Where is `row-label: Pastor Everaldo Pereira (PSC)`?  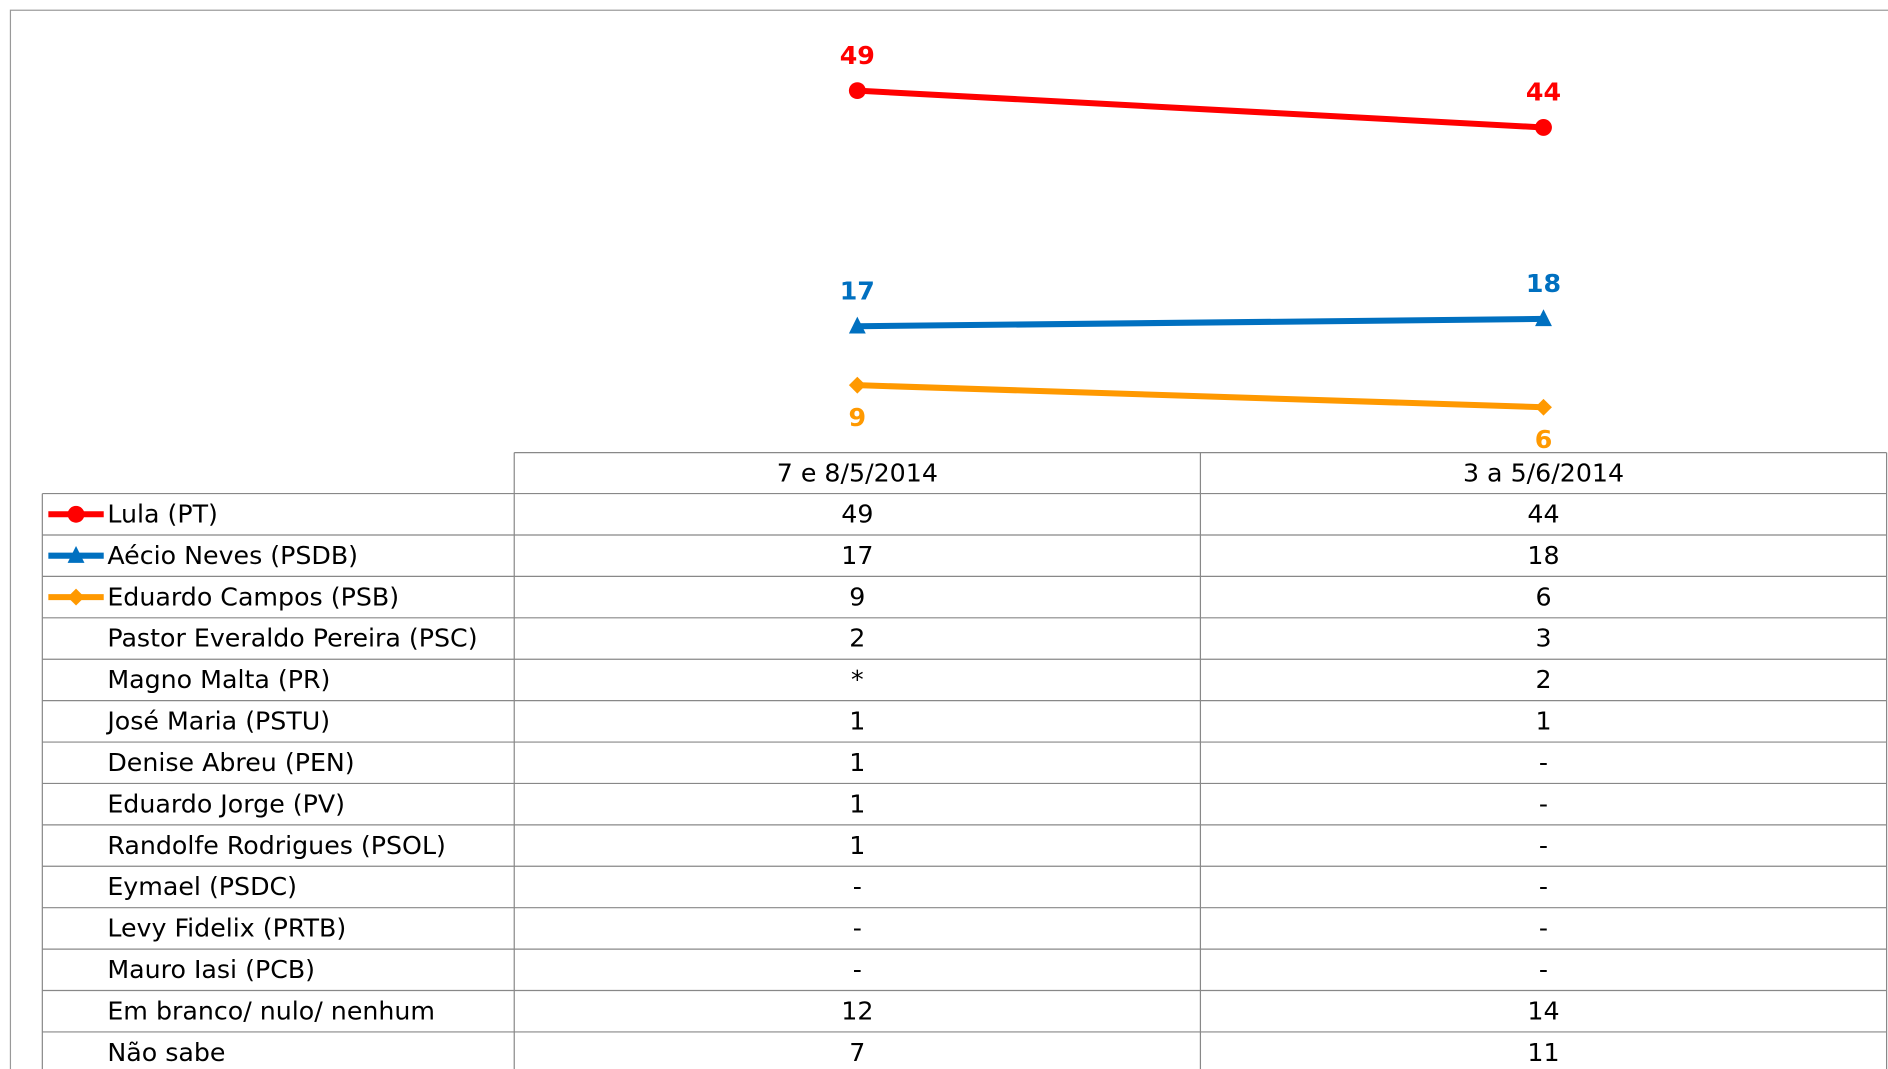
row-label: Pastor Everaldo Pereira (PSC) is located at coordinates (292, 638).